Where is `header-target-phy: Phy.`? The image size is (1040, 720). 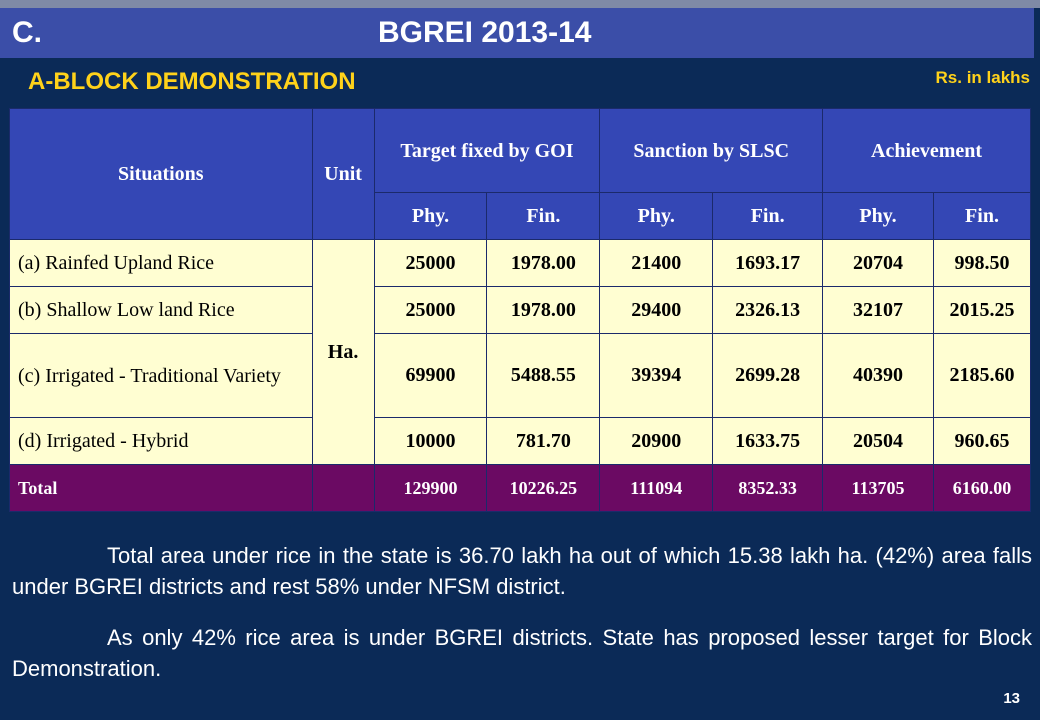
header-target-phy: Phy. is located at coordinates (430, 216).